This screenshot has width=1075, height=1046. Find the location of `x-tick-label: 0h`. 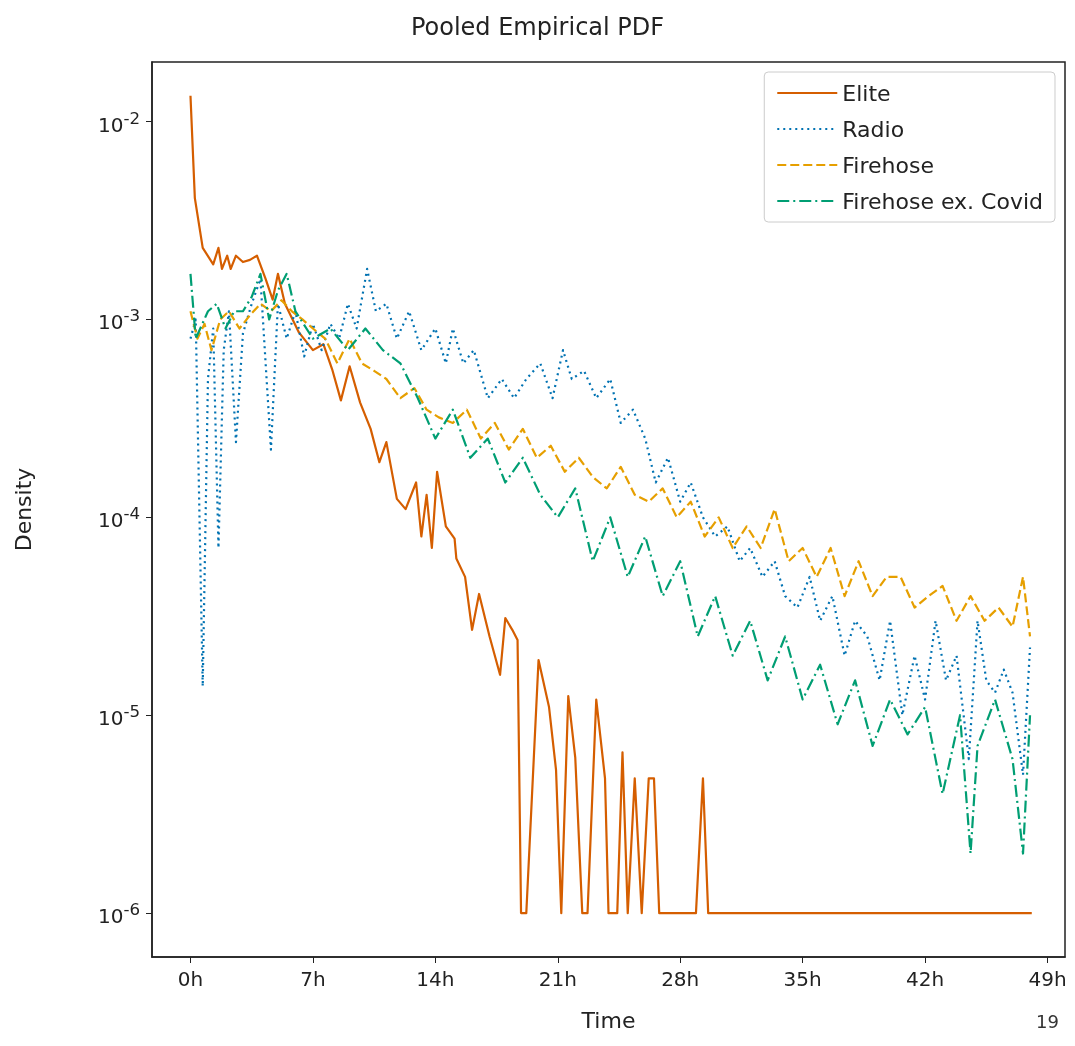

x-tick-label: 0h is located at coordinates (190, 979).